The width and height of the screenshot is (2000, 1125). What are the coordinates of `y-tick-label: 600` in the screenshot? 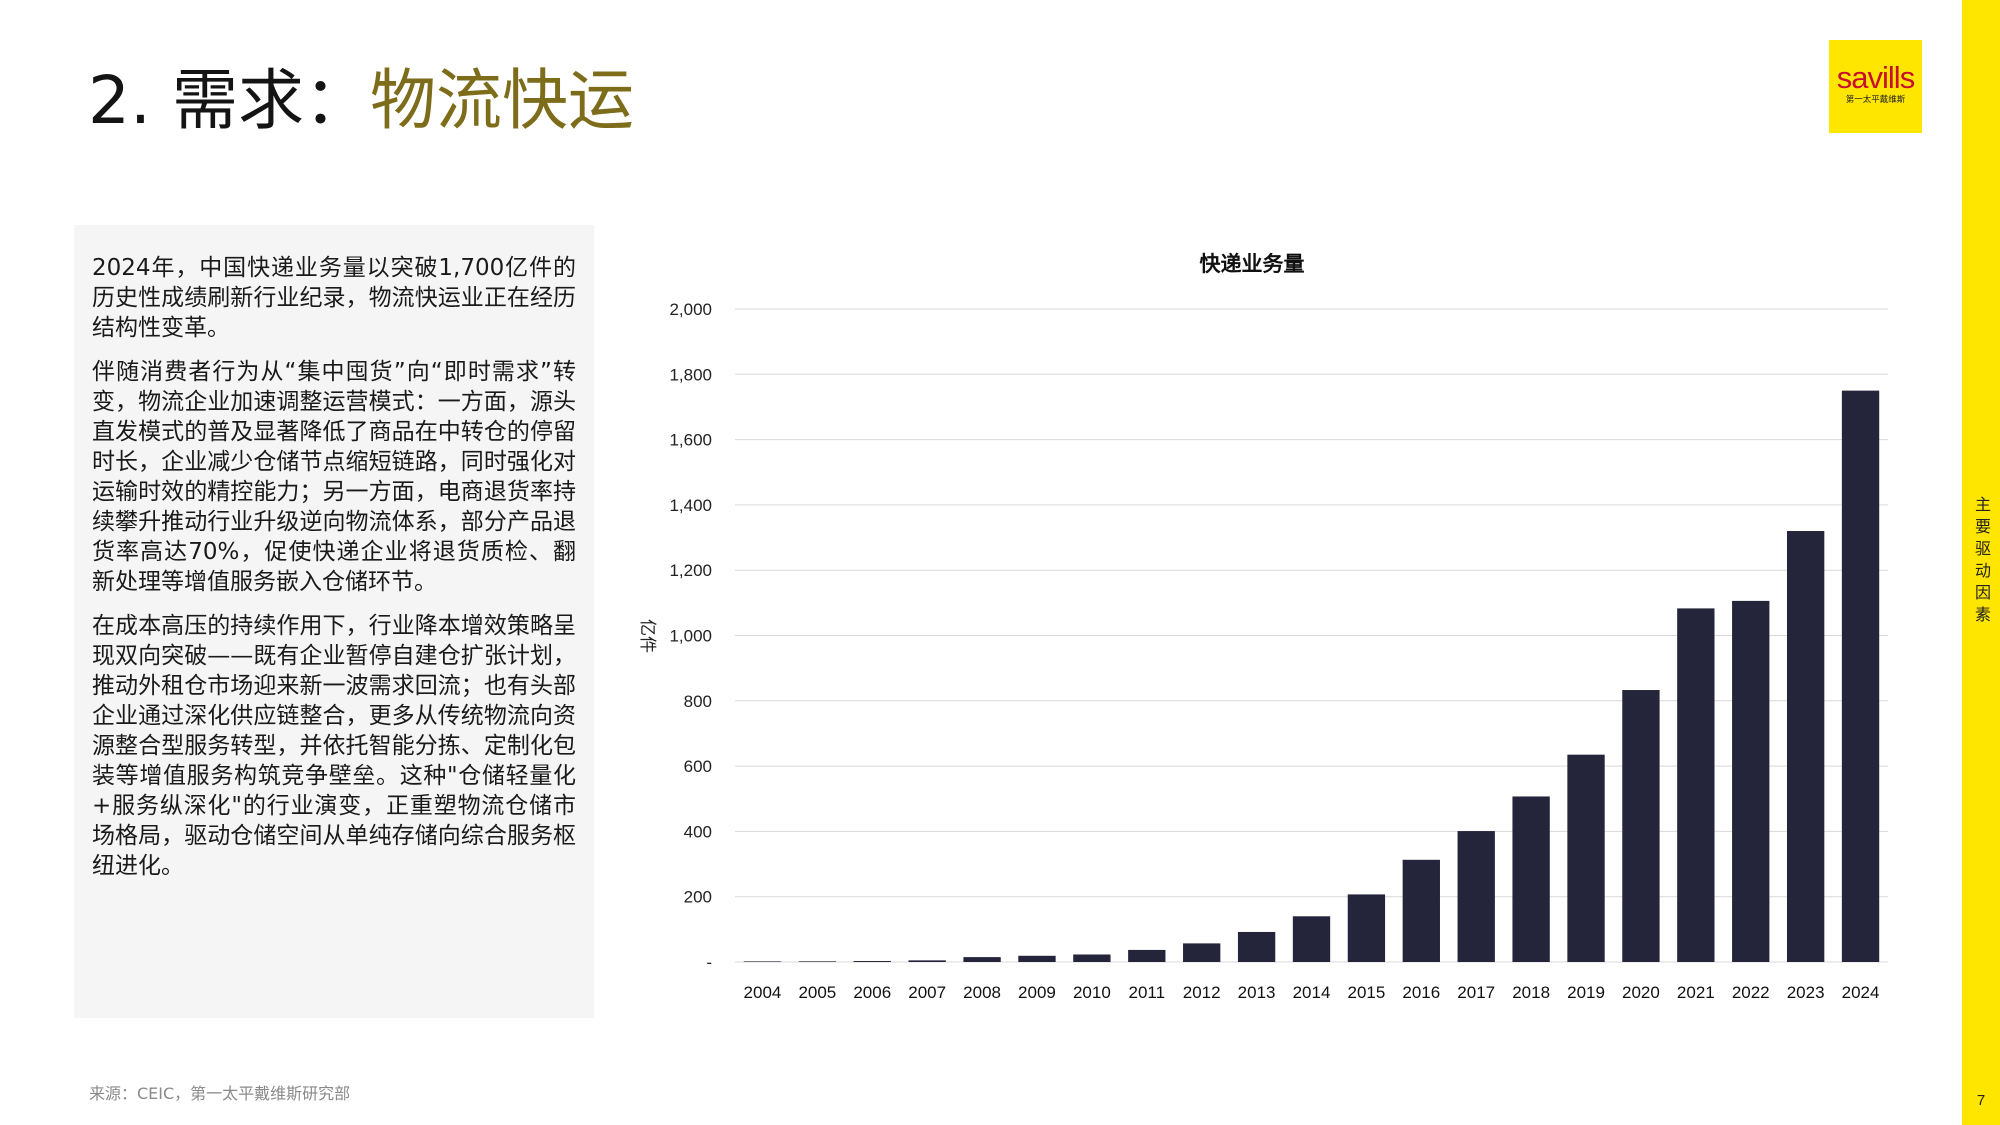 It's located at (698, 766).